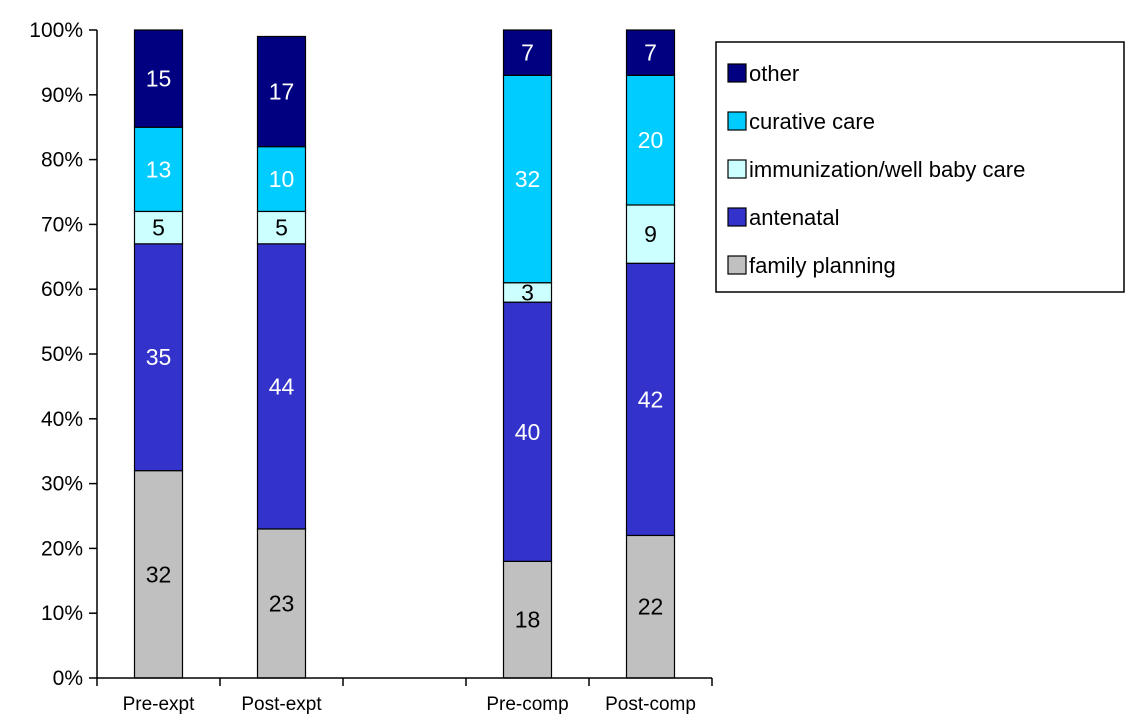  I want to click on y-tick-label: 100%, so click(56, 30).